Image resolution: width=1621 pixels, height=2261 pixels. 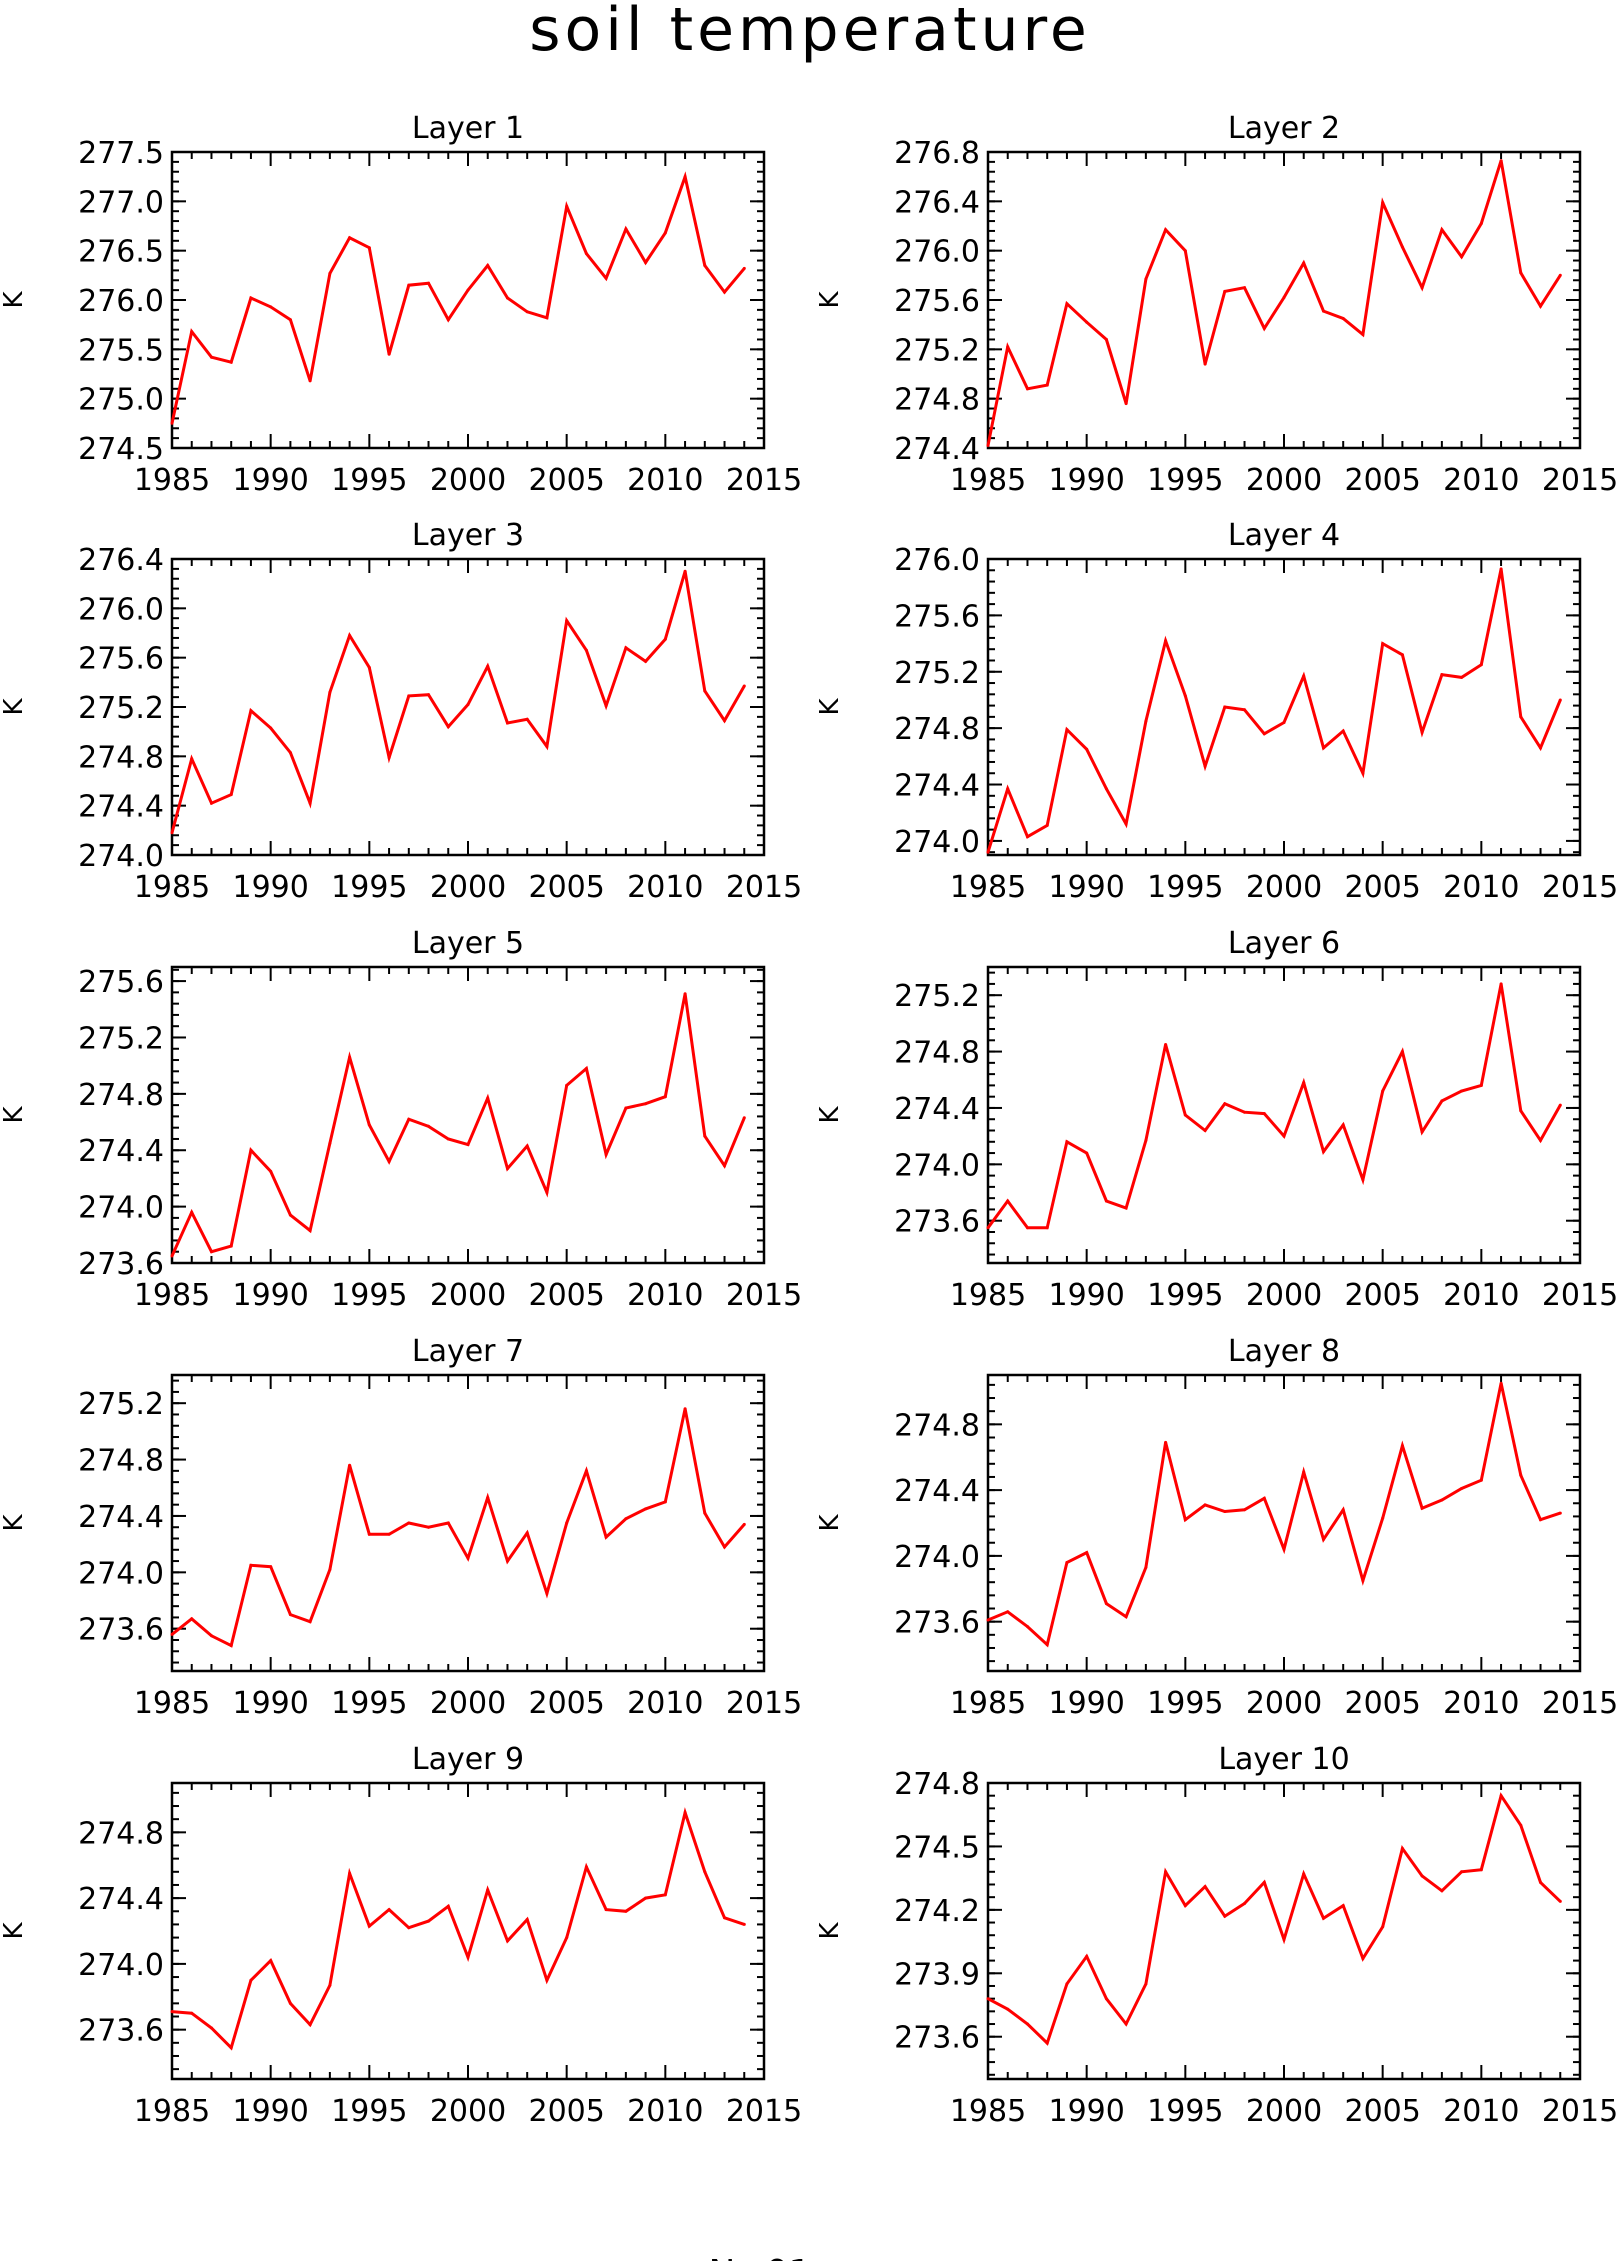 What do you see at coordinates (121, 856) in the screenshot?
I see `y-tick-label: 274.0` at bounding box center [121, 856].